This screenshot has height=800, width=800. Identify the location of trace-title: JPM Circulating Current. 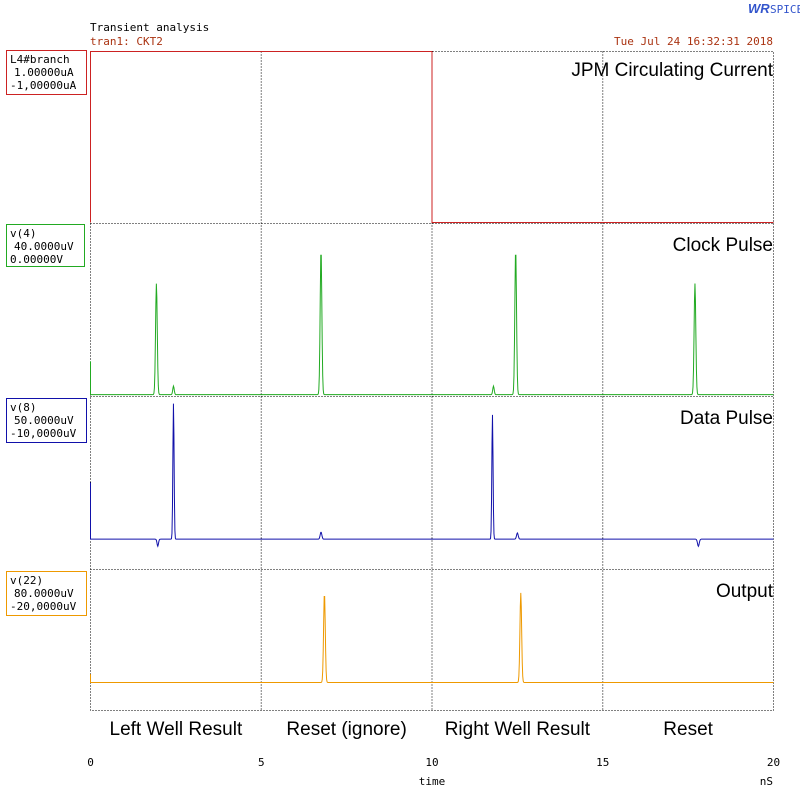
(672, 70).